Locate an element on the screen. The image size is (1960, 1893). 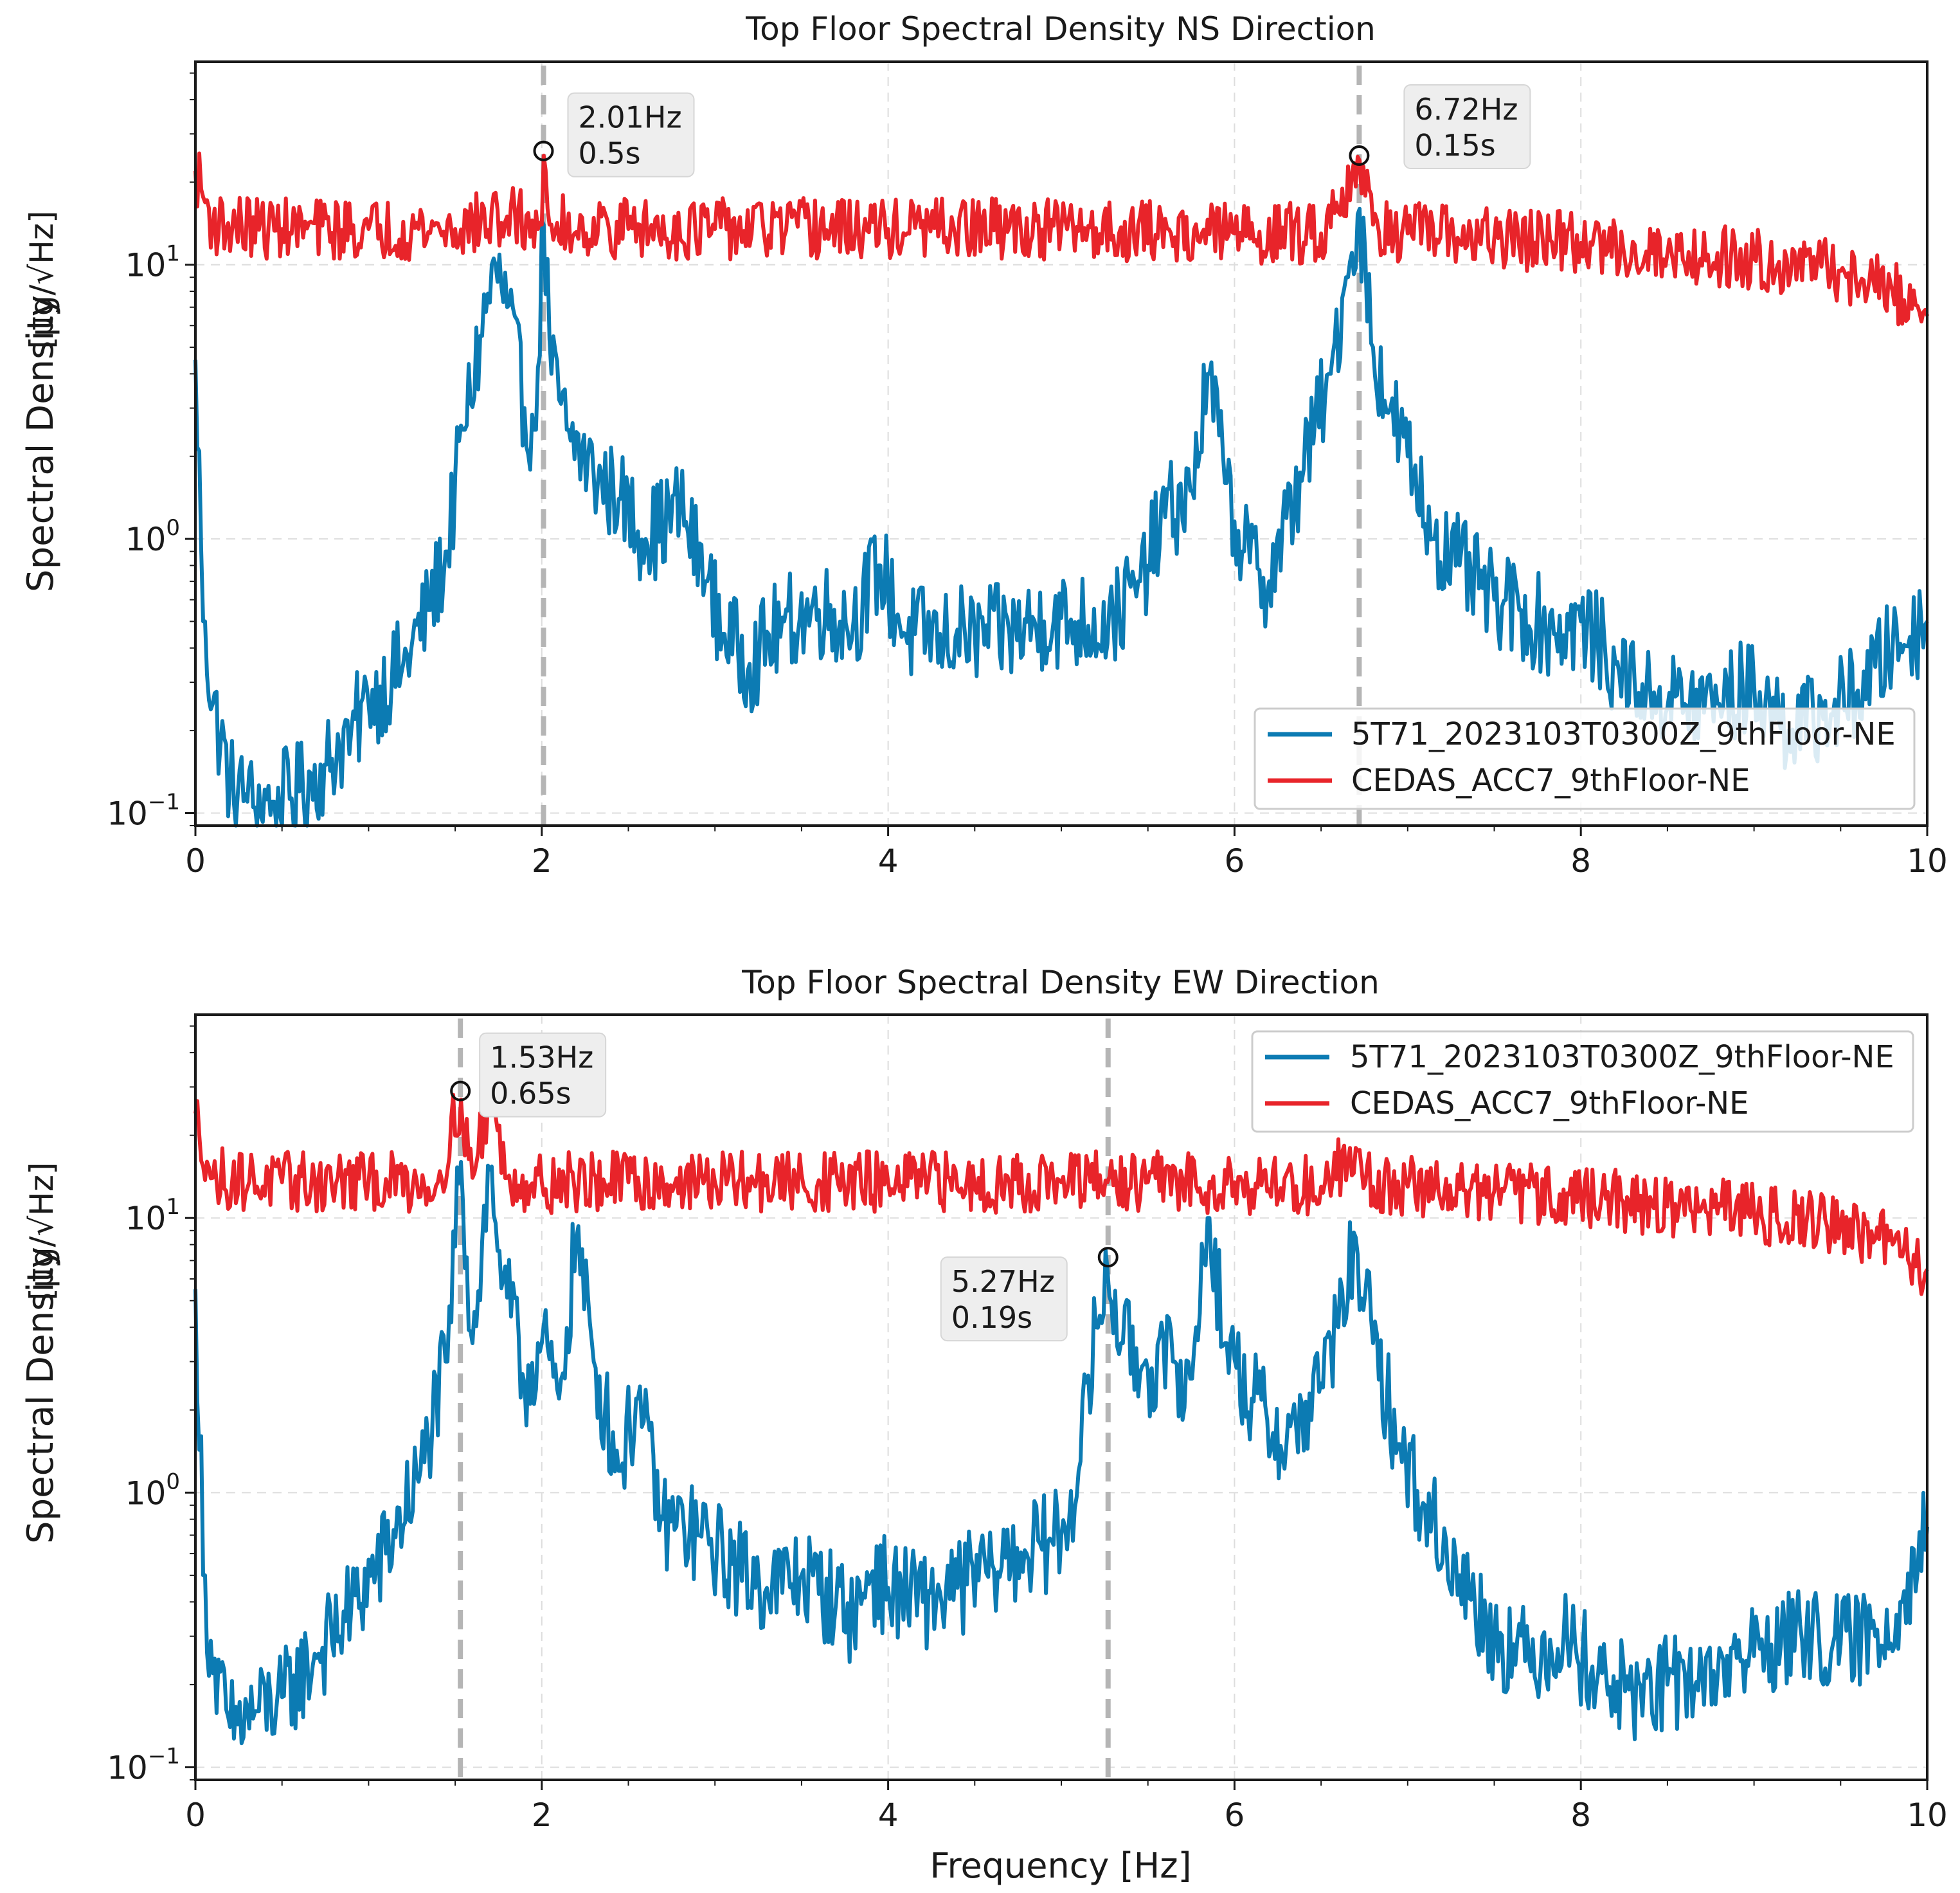
chart-ew-x-axis: 0 2 4 6 8 10 is located at coordinates (1066, 1807).